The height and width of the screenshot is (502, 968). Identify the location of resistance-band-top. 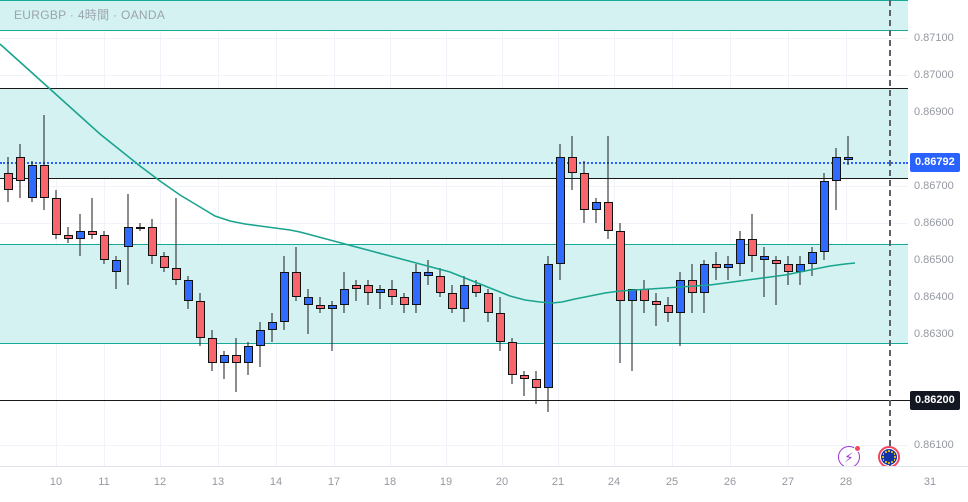
(454, 15).